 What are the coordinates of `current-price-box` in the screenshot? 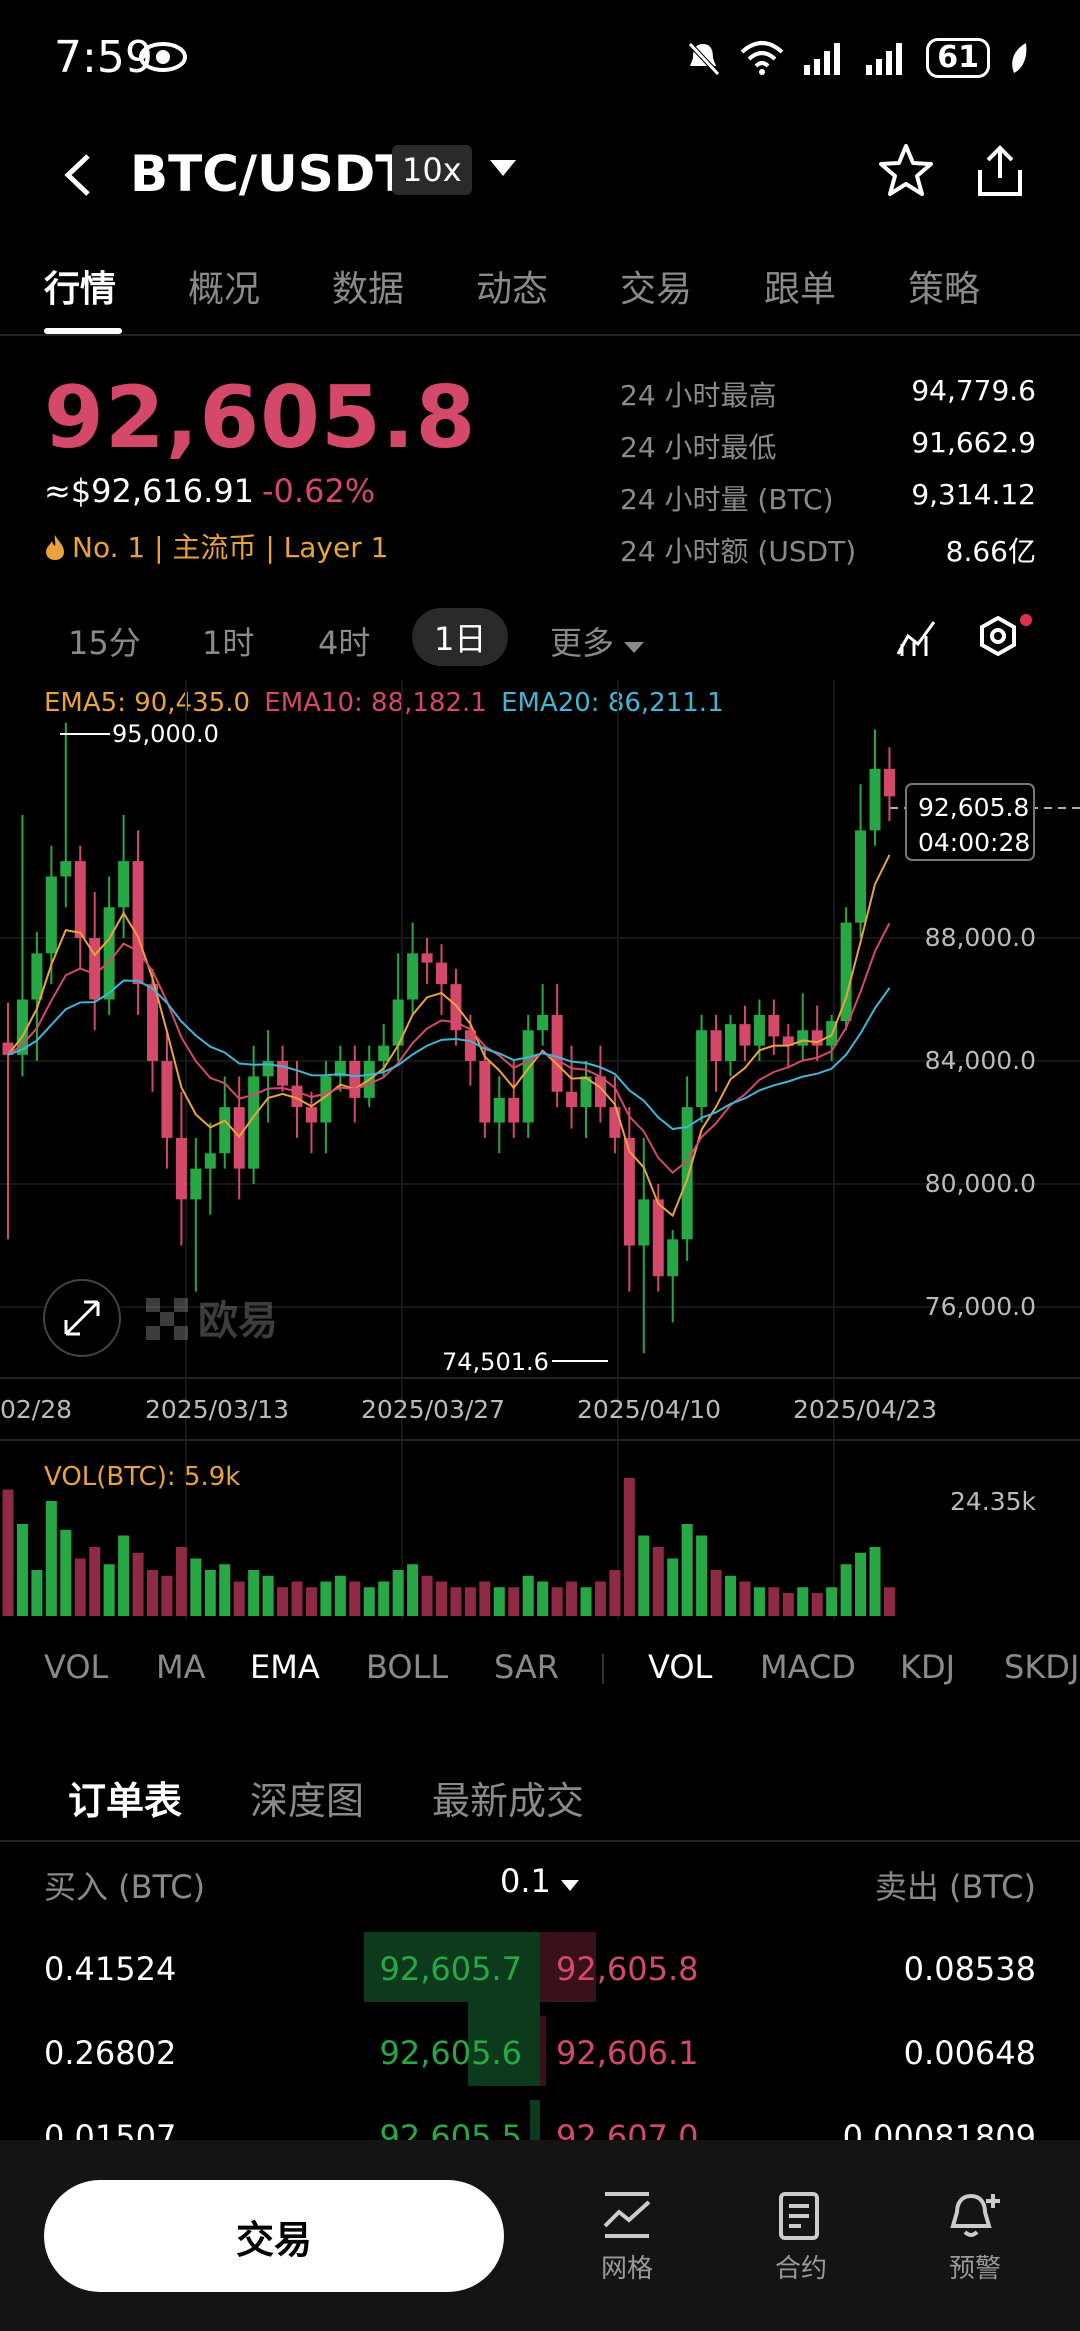 It's located at (970, 822).